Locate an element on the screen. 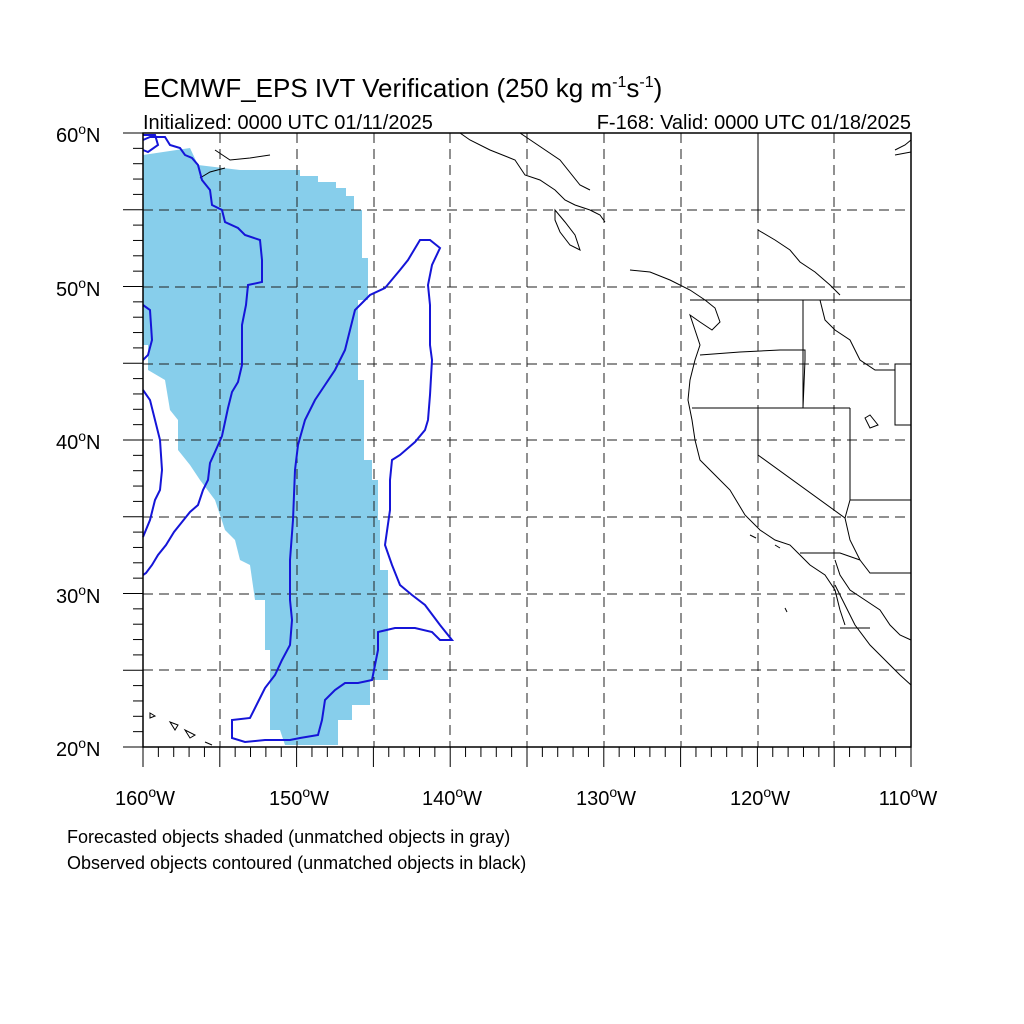  lat-label-30: 30oN is located at coordinates (78, 595).